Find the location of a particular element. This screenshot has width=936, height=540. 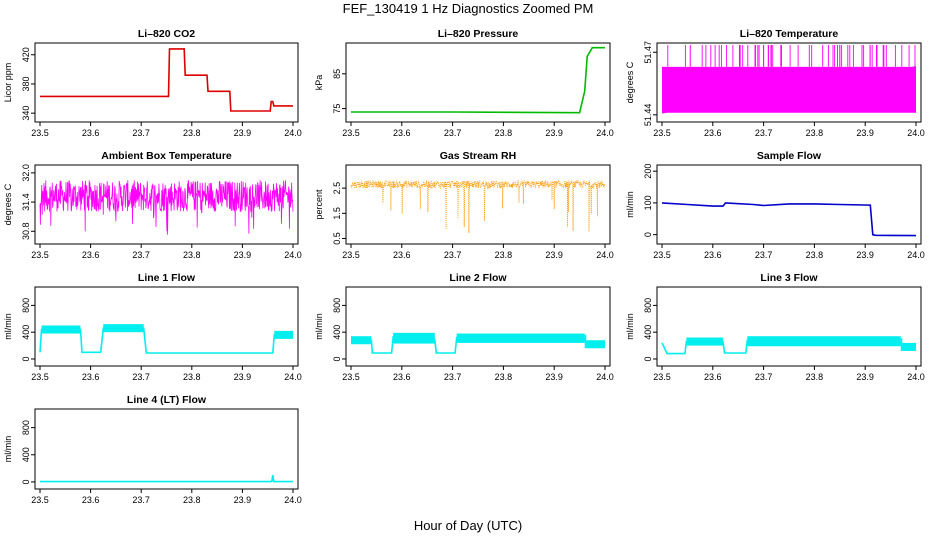

panel-title: Line 4 (LT) Flow is located at coordinates (167, 400).